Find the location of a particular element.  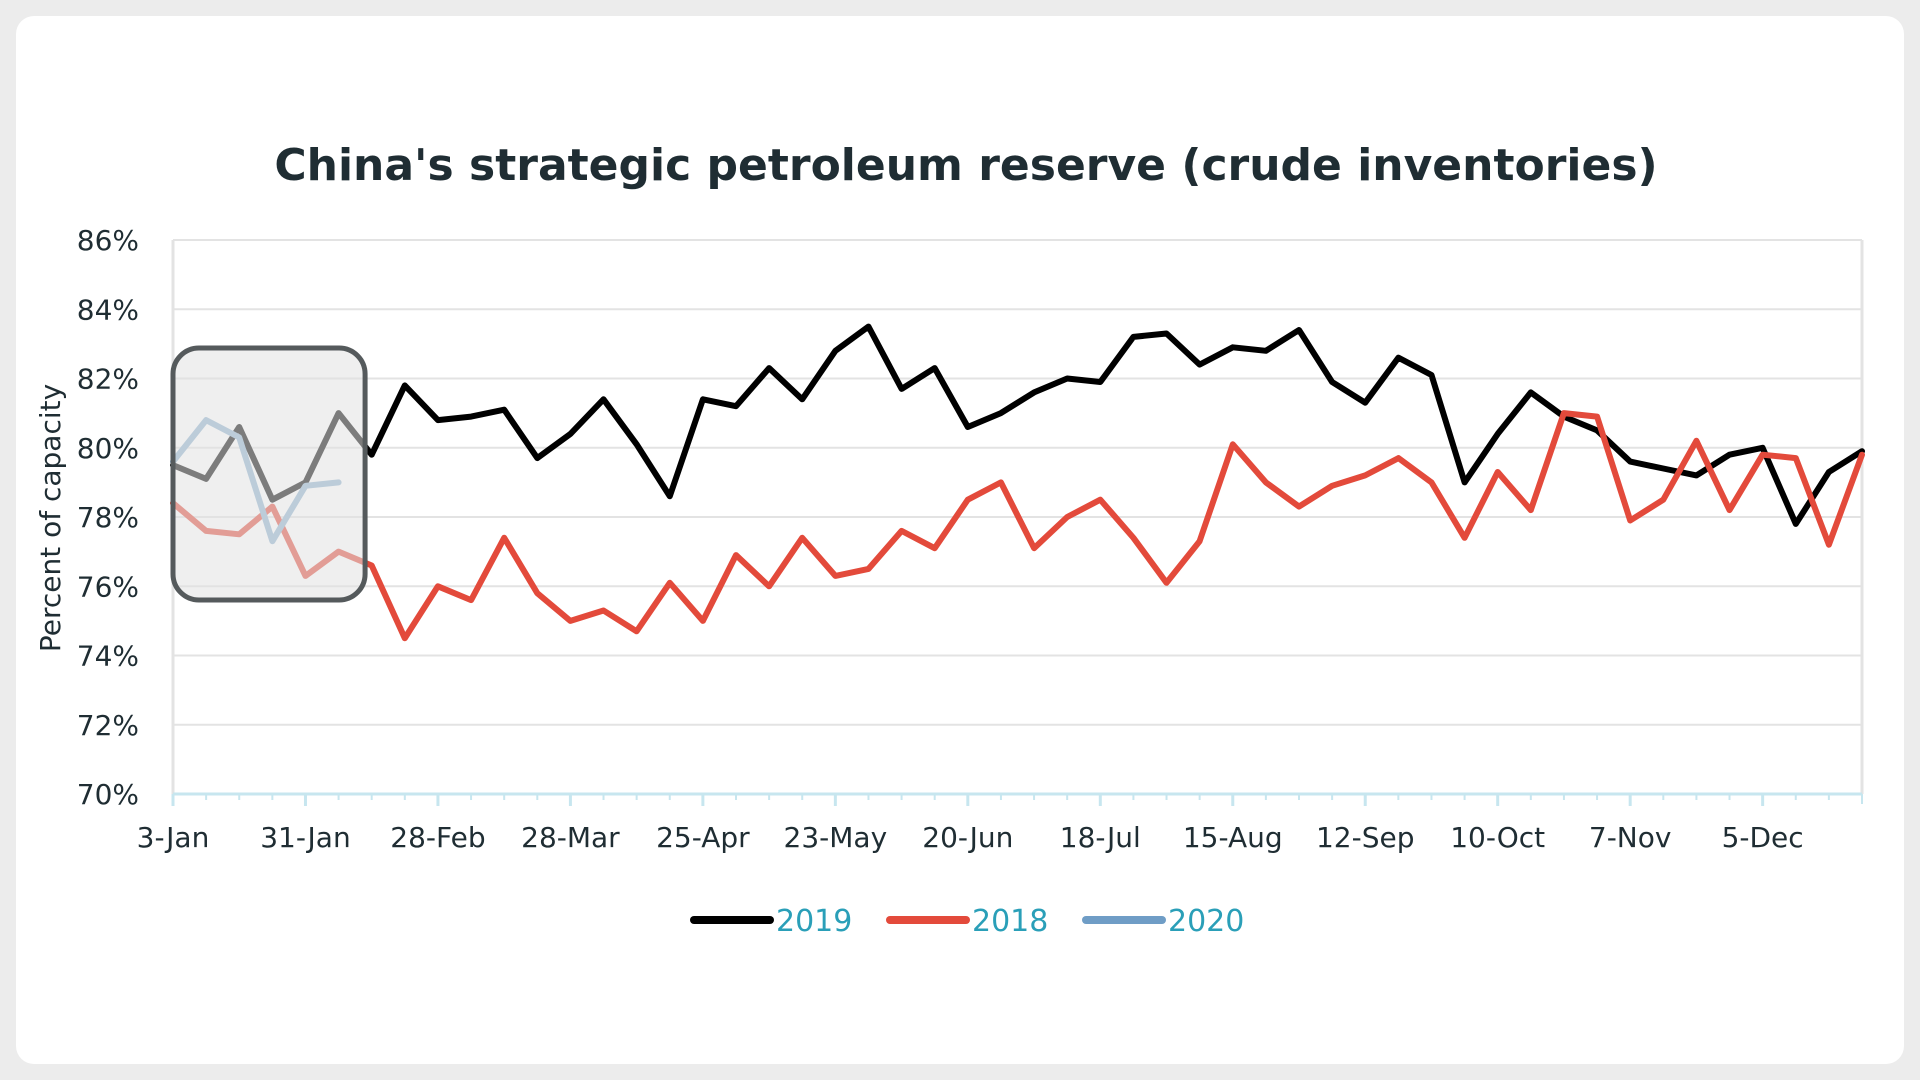

highlight-rectangle is located at coordinates (269, 474).